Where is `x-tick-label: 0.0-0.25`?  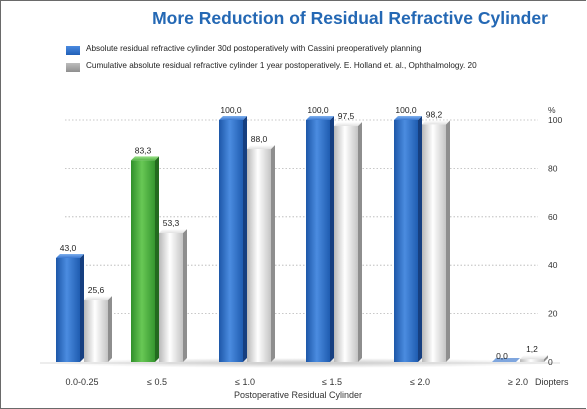
x-tick-label: 0.0-0.25 is located at coordinates (81, 382).